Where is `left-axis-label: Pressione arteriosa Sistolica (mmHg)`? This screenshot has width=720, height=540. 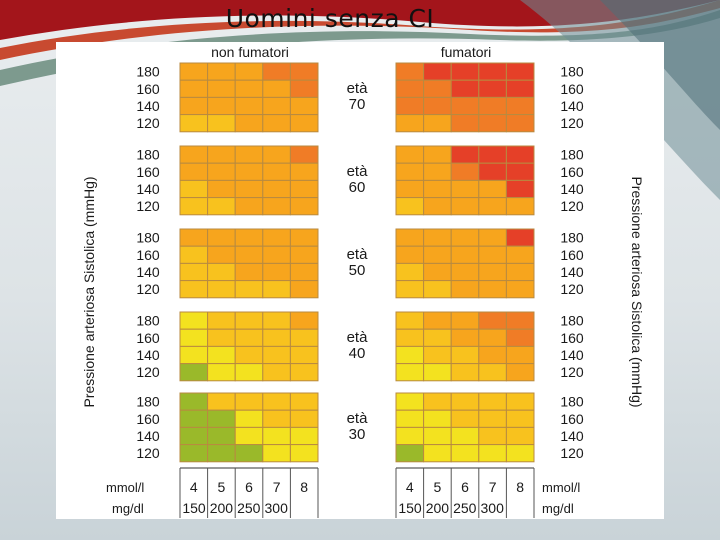 left-axis-label: Pressione arteriosa Sistolica (mmHg) is located at coordinates (89, 291).